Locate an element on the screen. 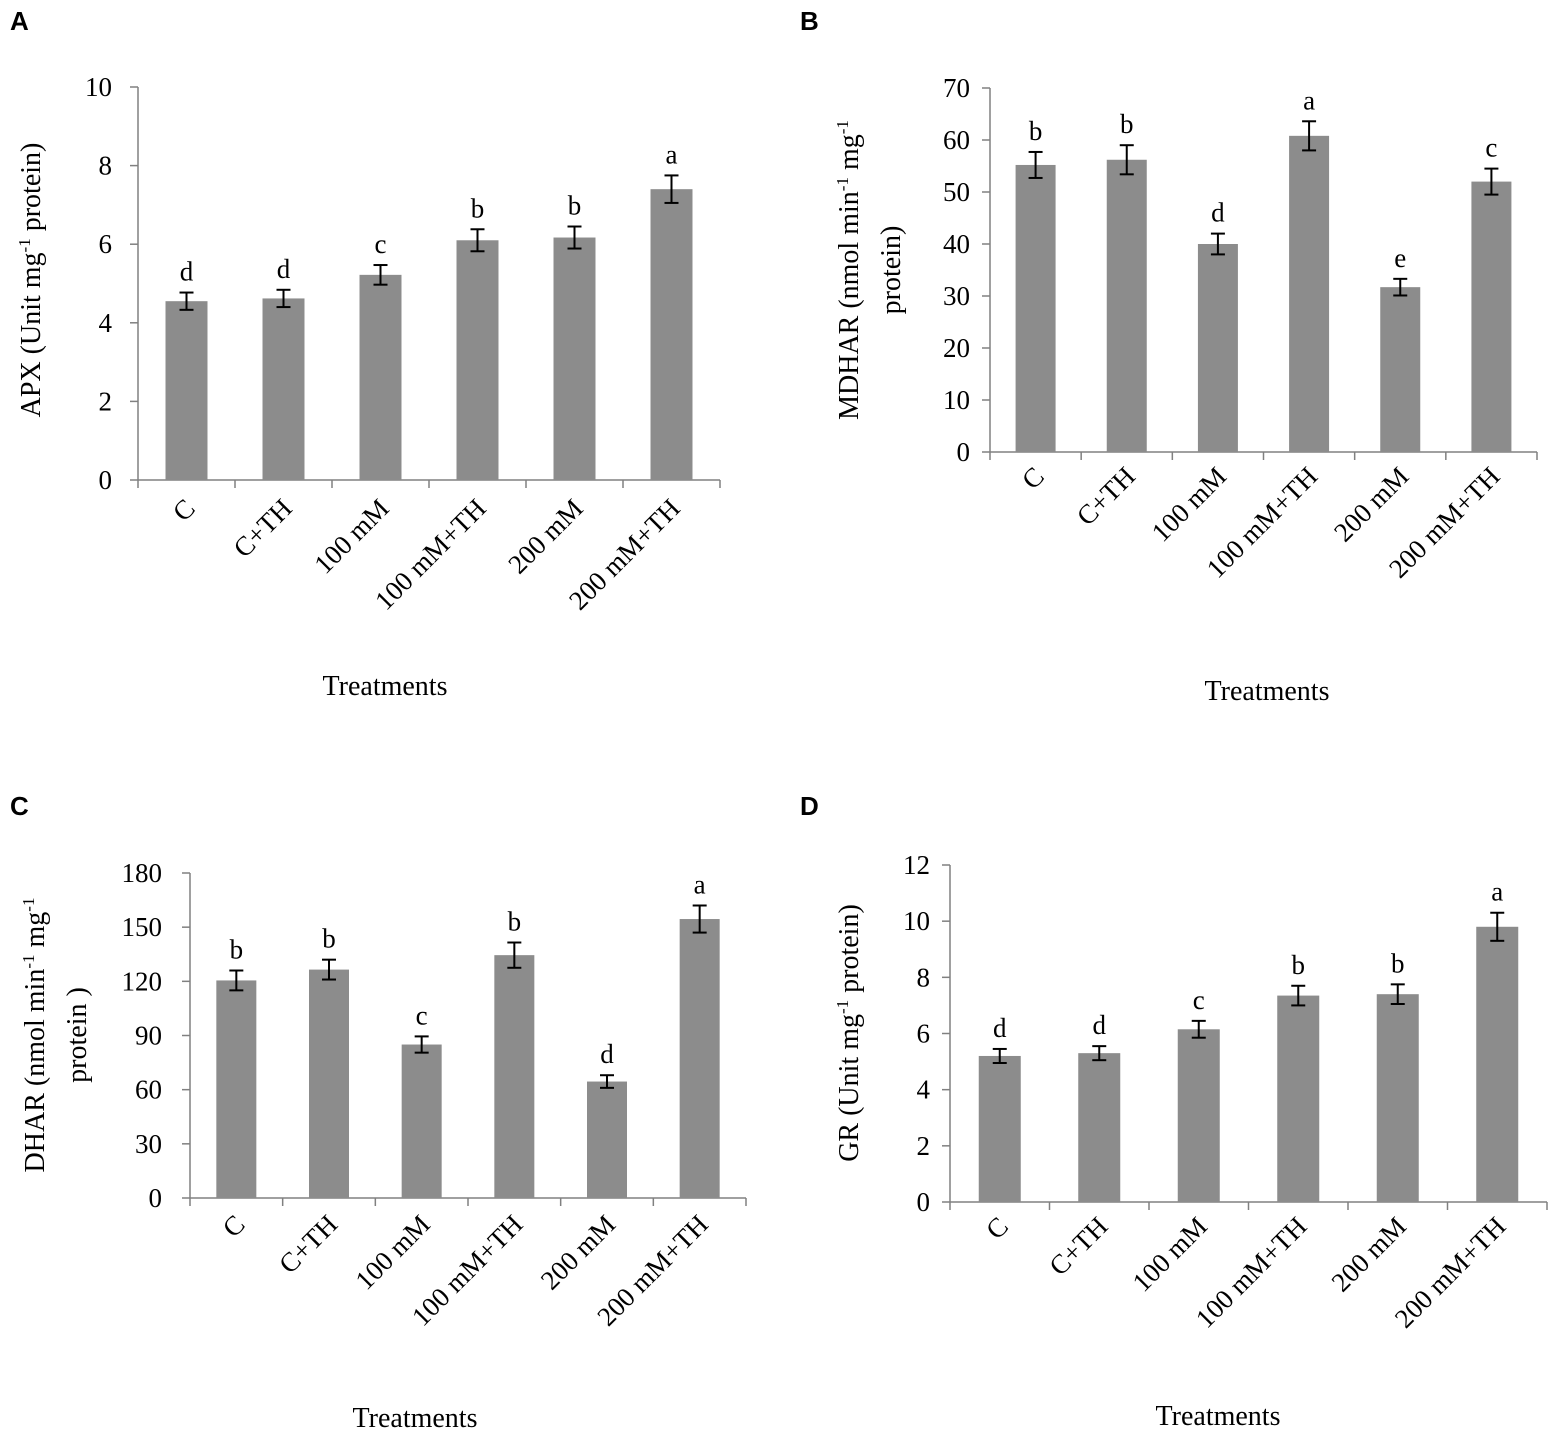  label-part: APX (Unit mg is located at coordinates (31, 334).